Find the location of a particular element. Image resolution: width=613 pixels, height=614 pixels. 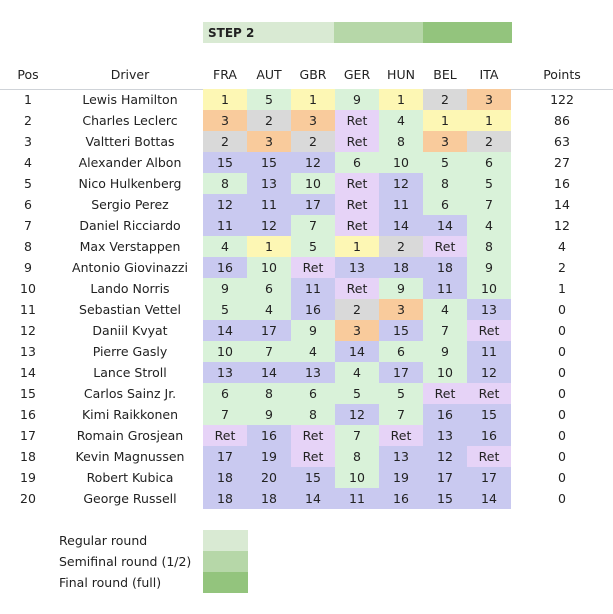

legend-swatch-final is located at coordinates (225, 582).